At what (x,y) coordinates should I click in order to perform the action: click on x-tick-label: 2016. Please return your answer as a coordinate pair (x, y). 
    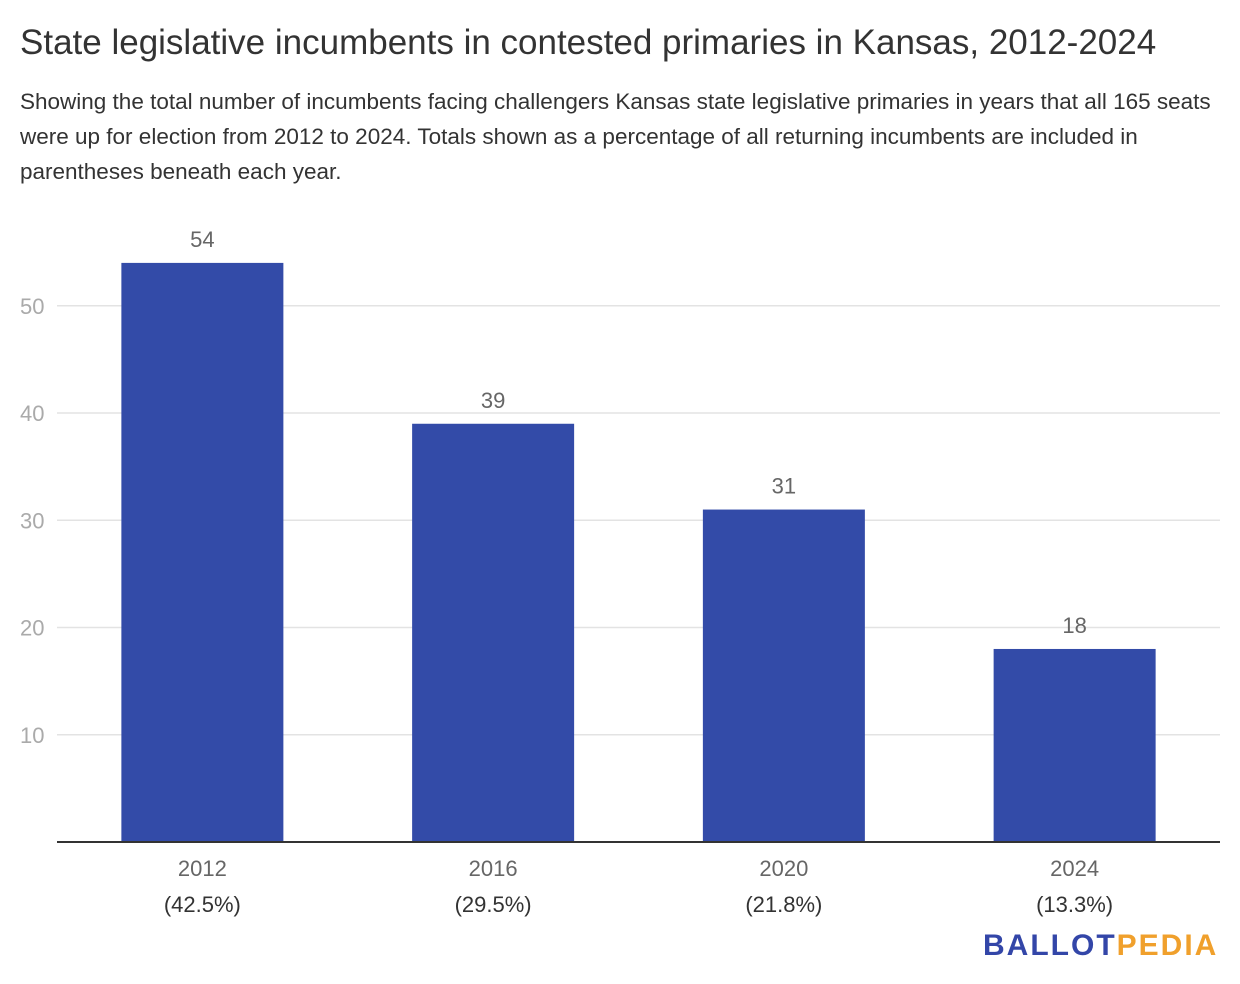
    Looking at the image, I should click on (493, 868).